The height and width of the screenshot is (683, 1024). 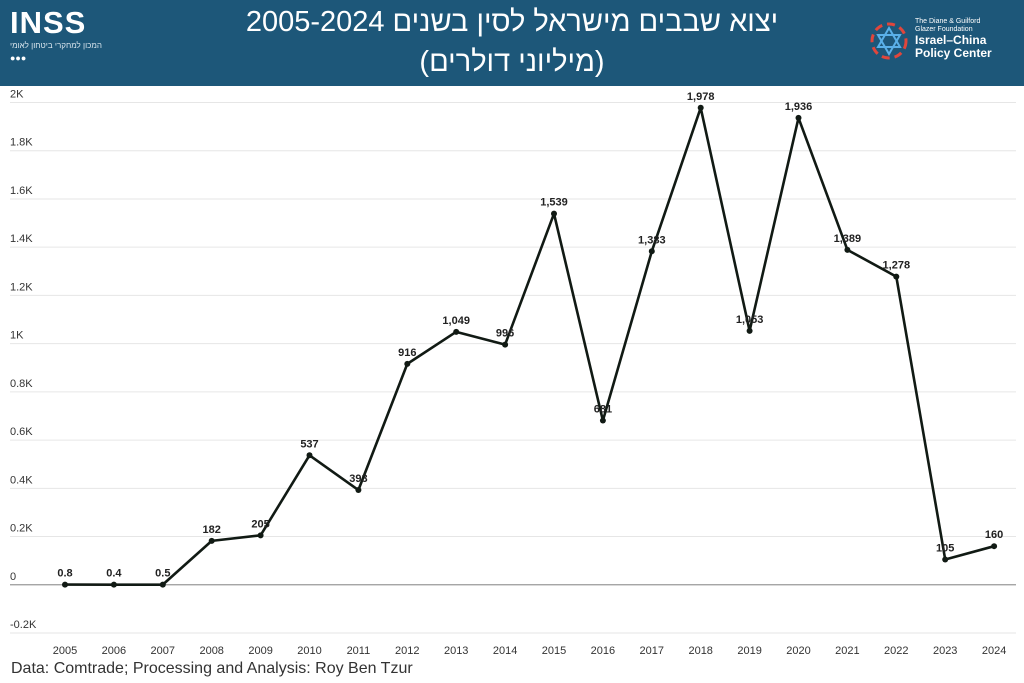 What do you see at coordinates (652, 240) in the screenshot?
I see `data-label: 1,383` at bounding box center [652, 240].